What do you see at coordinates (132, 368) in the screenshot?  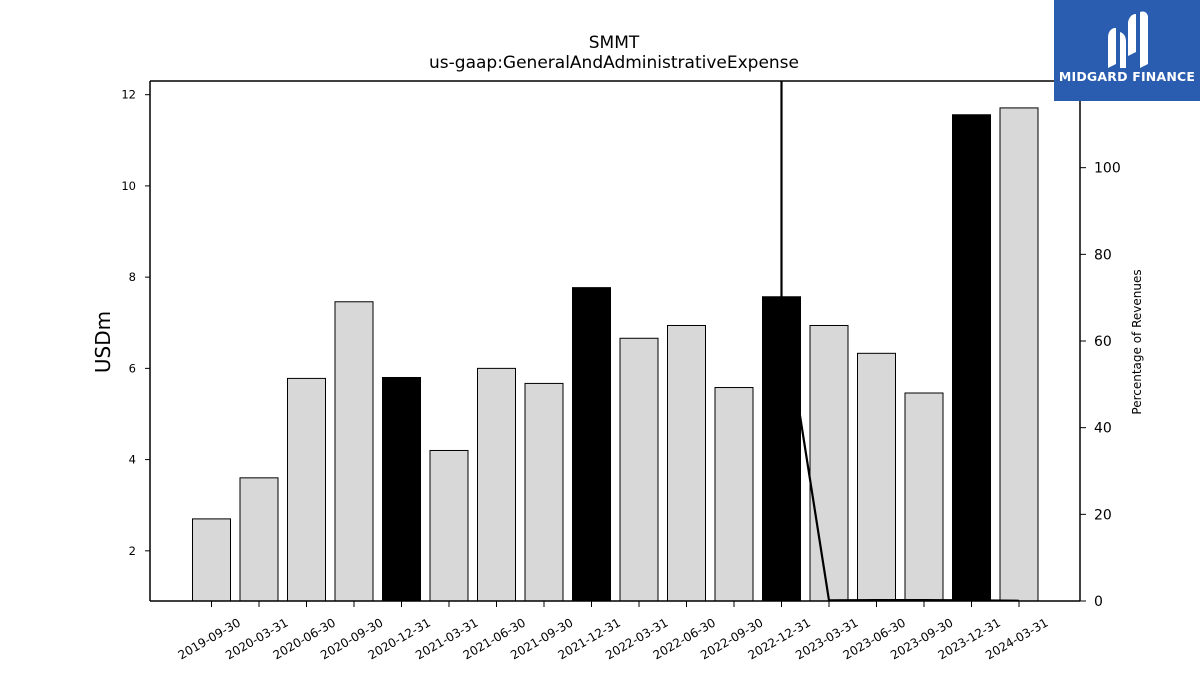 I see `y-tick-label-6: 6` at bounding box center [132, 368].